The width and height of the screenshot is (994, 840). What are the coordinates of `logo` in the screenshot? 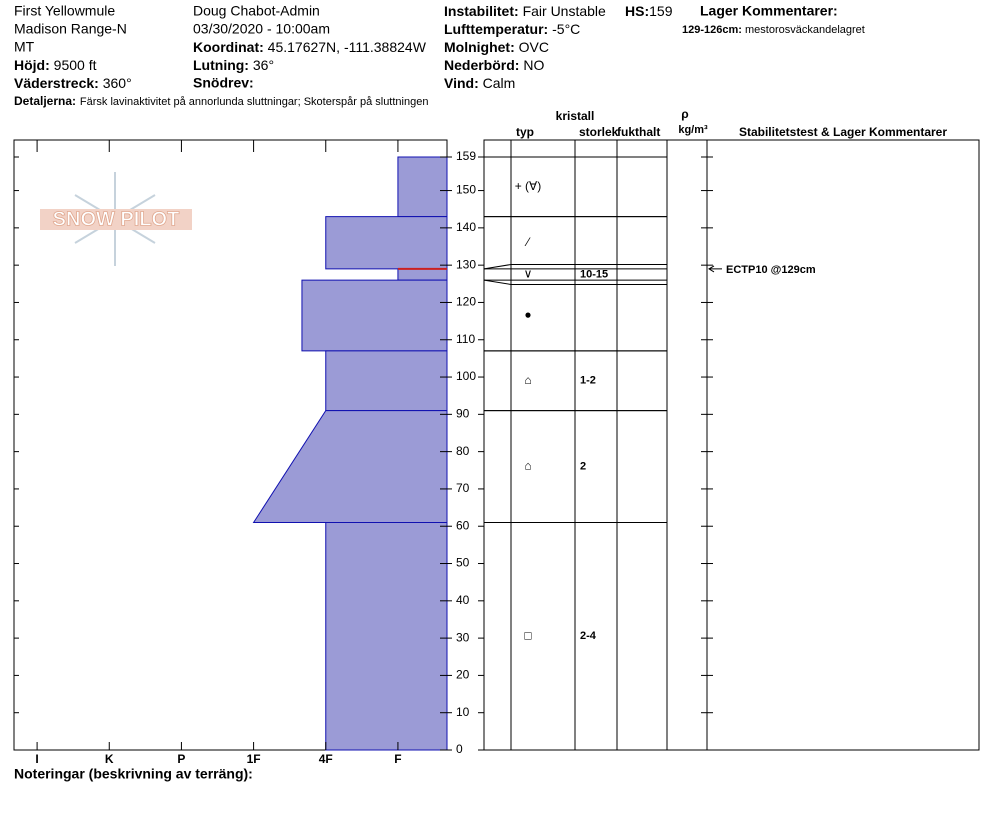 It's located at (116, 219).